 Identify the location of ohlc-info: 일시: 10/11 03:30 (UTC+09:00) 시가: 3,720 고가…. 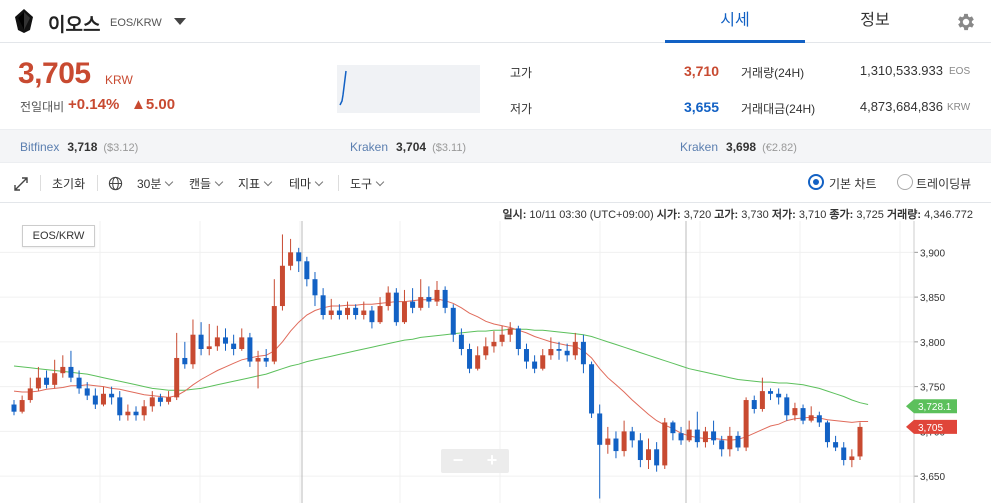
(737, 214).